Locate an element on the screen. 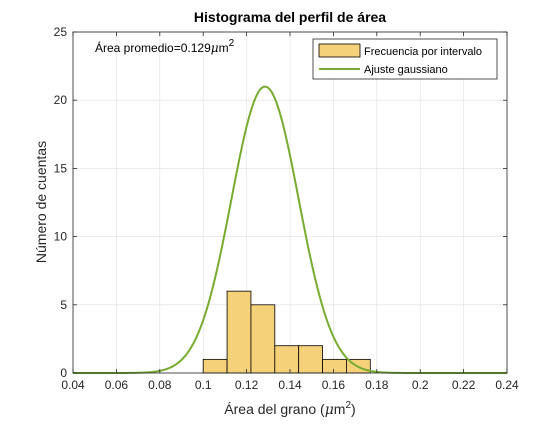  x-tick-label: 0.22 is located at coordinates (464, 385).